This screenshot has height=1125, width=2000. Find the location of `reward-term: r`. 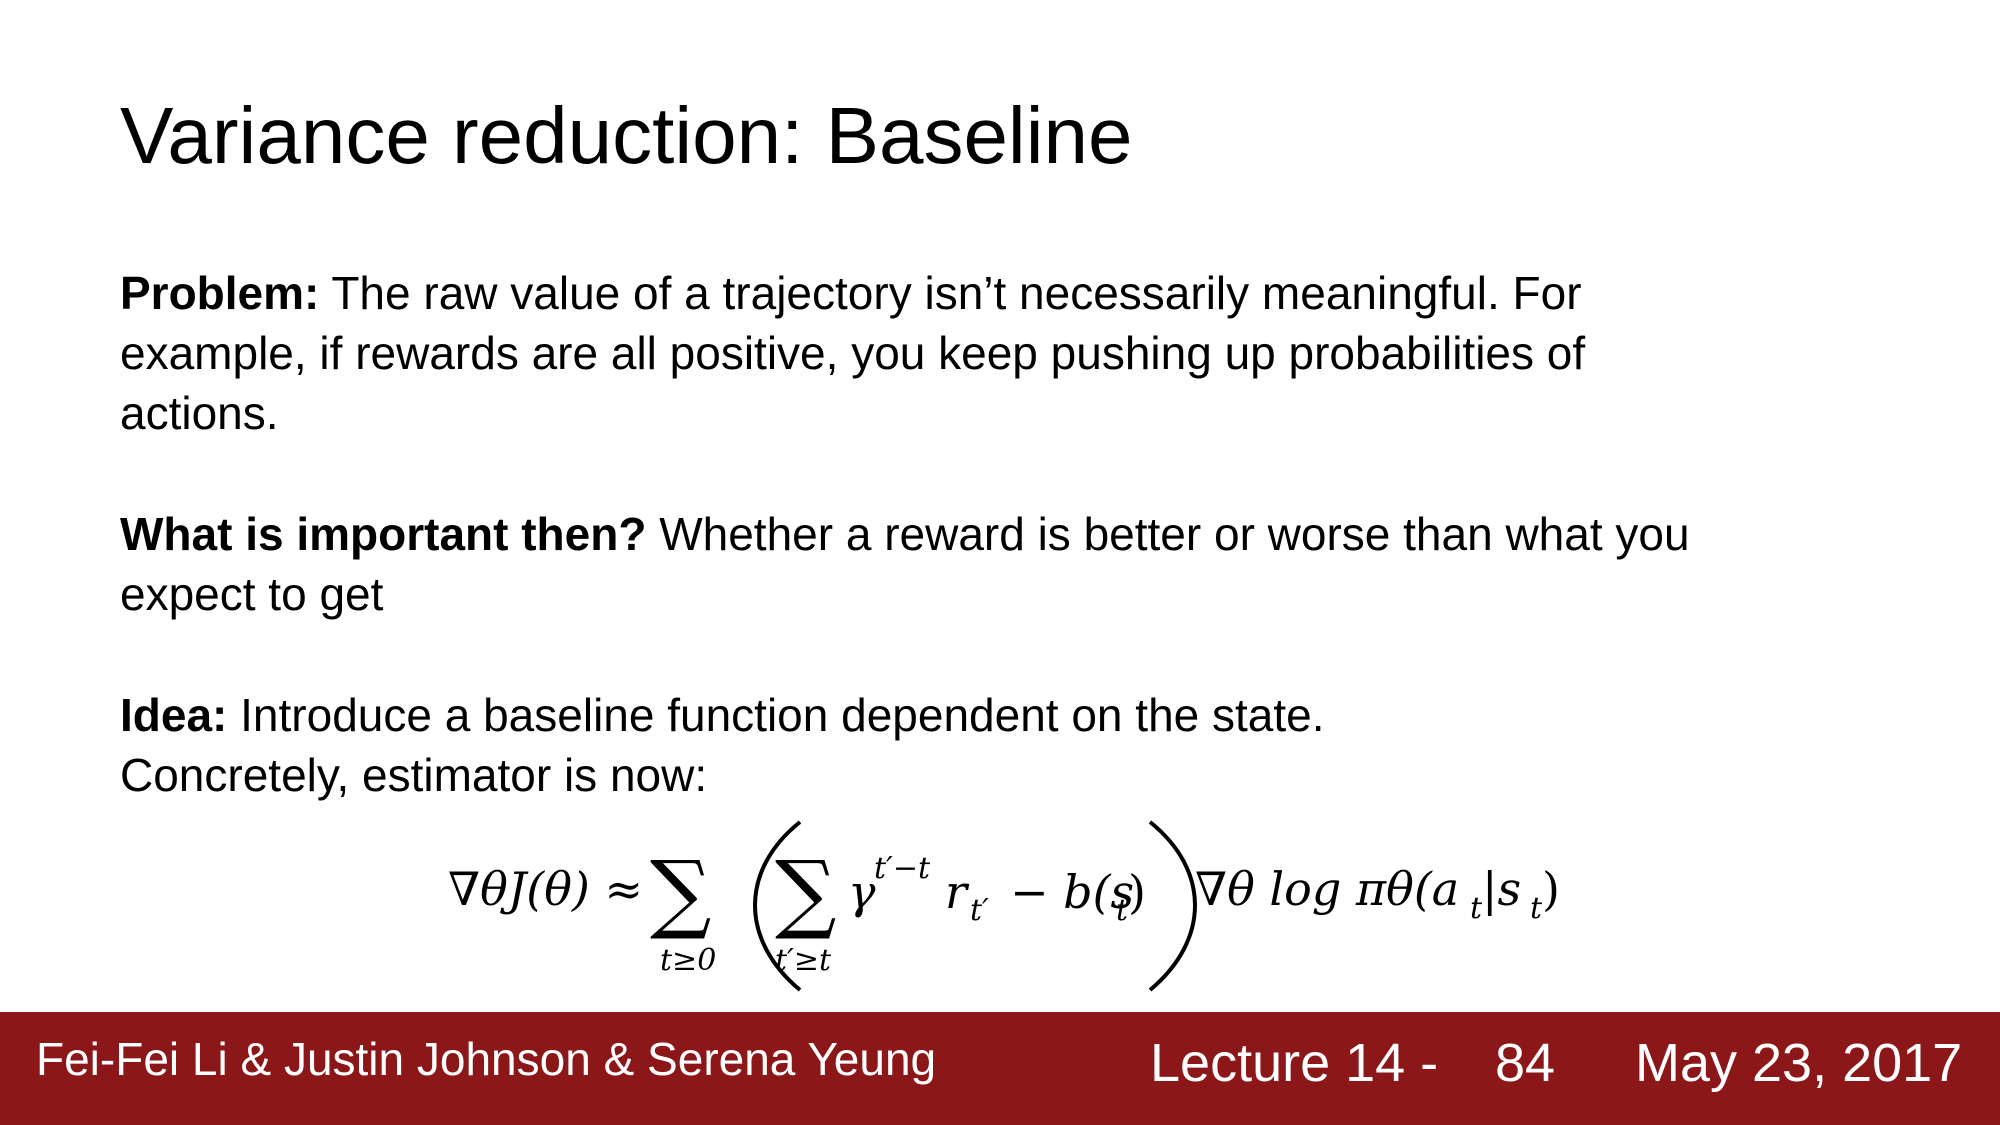

reward-term: r is located at coordinates (957, 892).